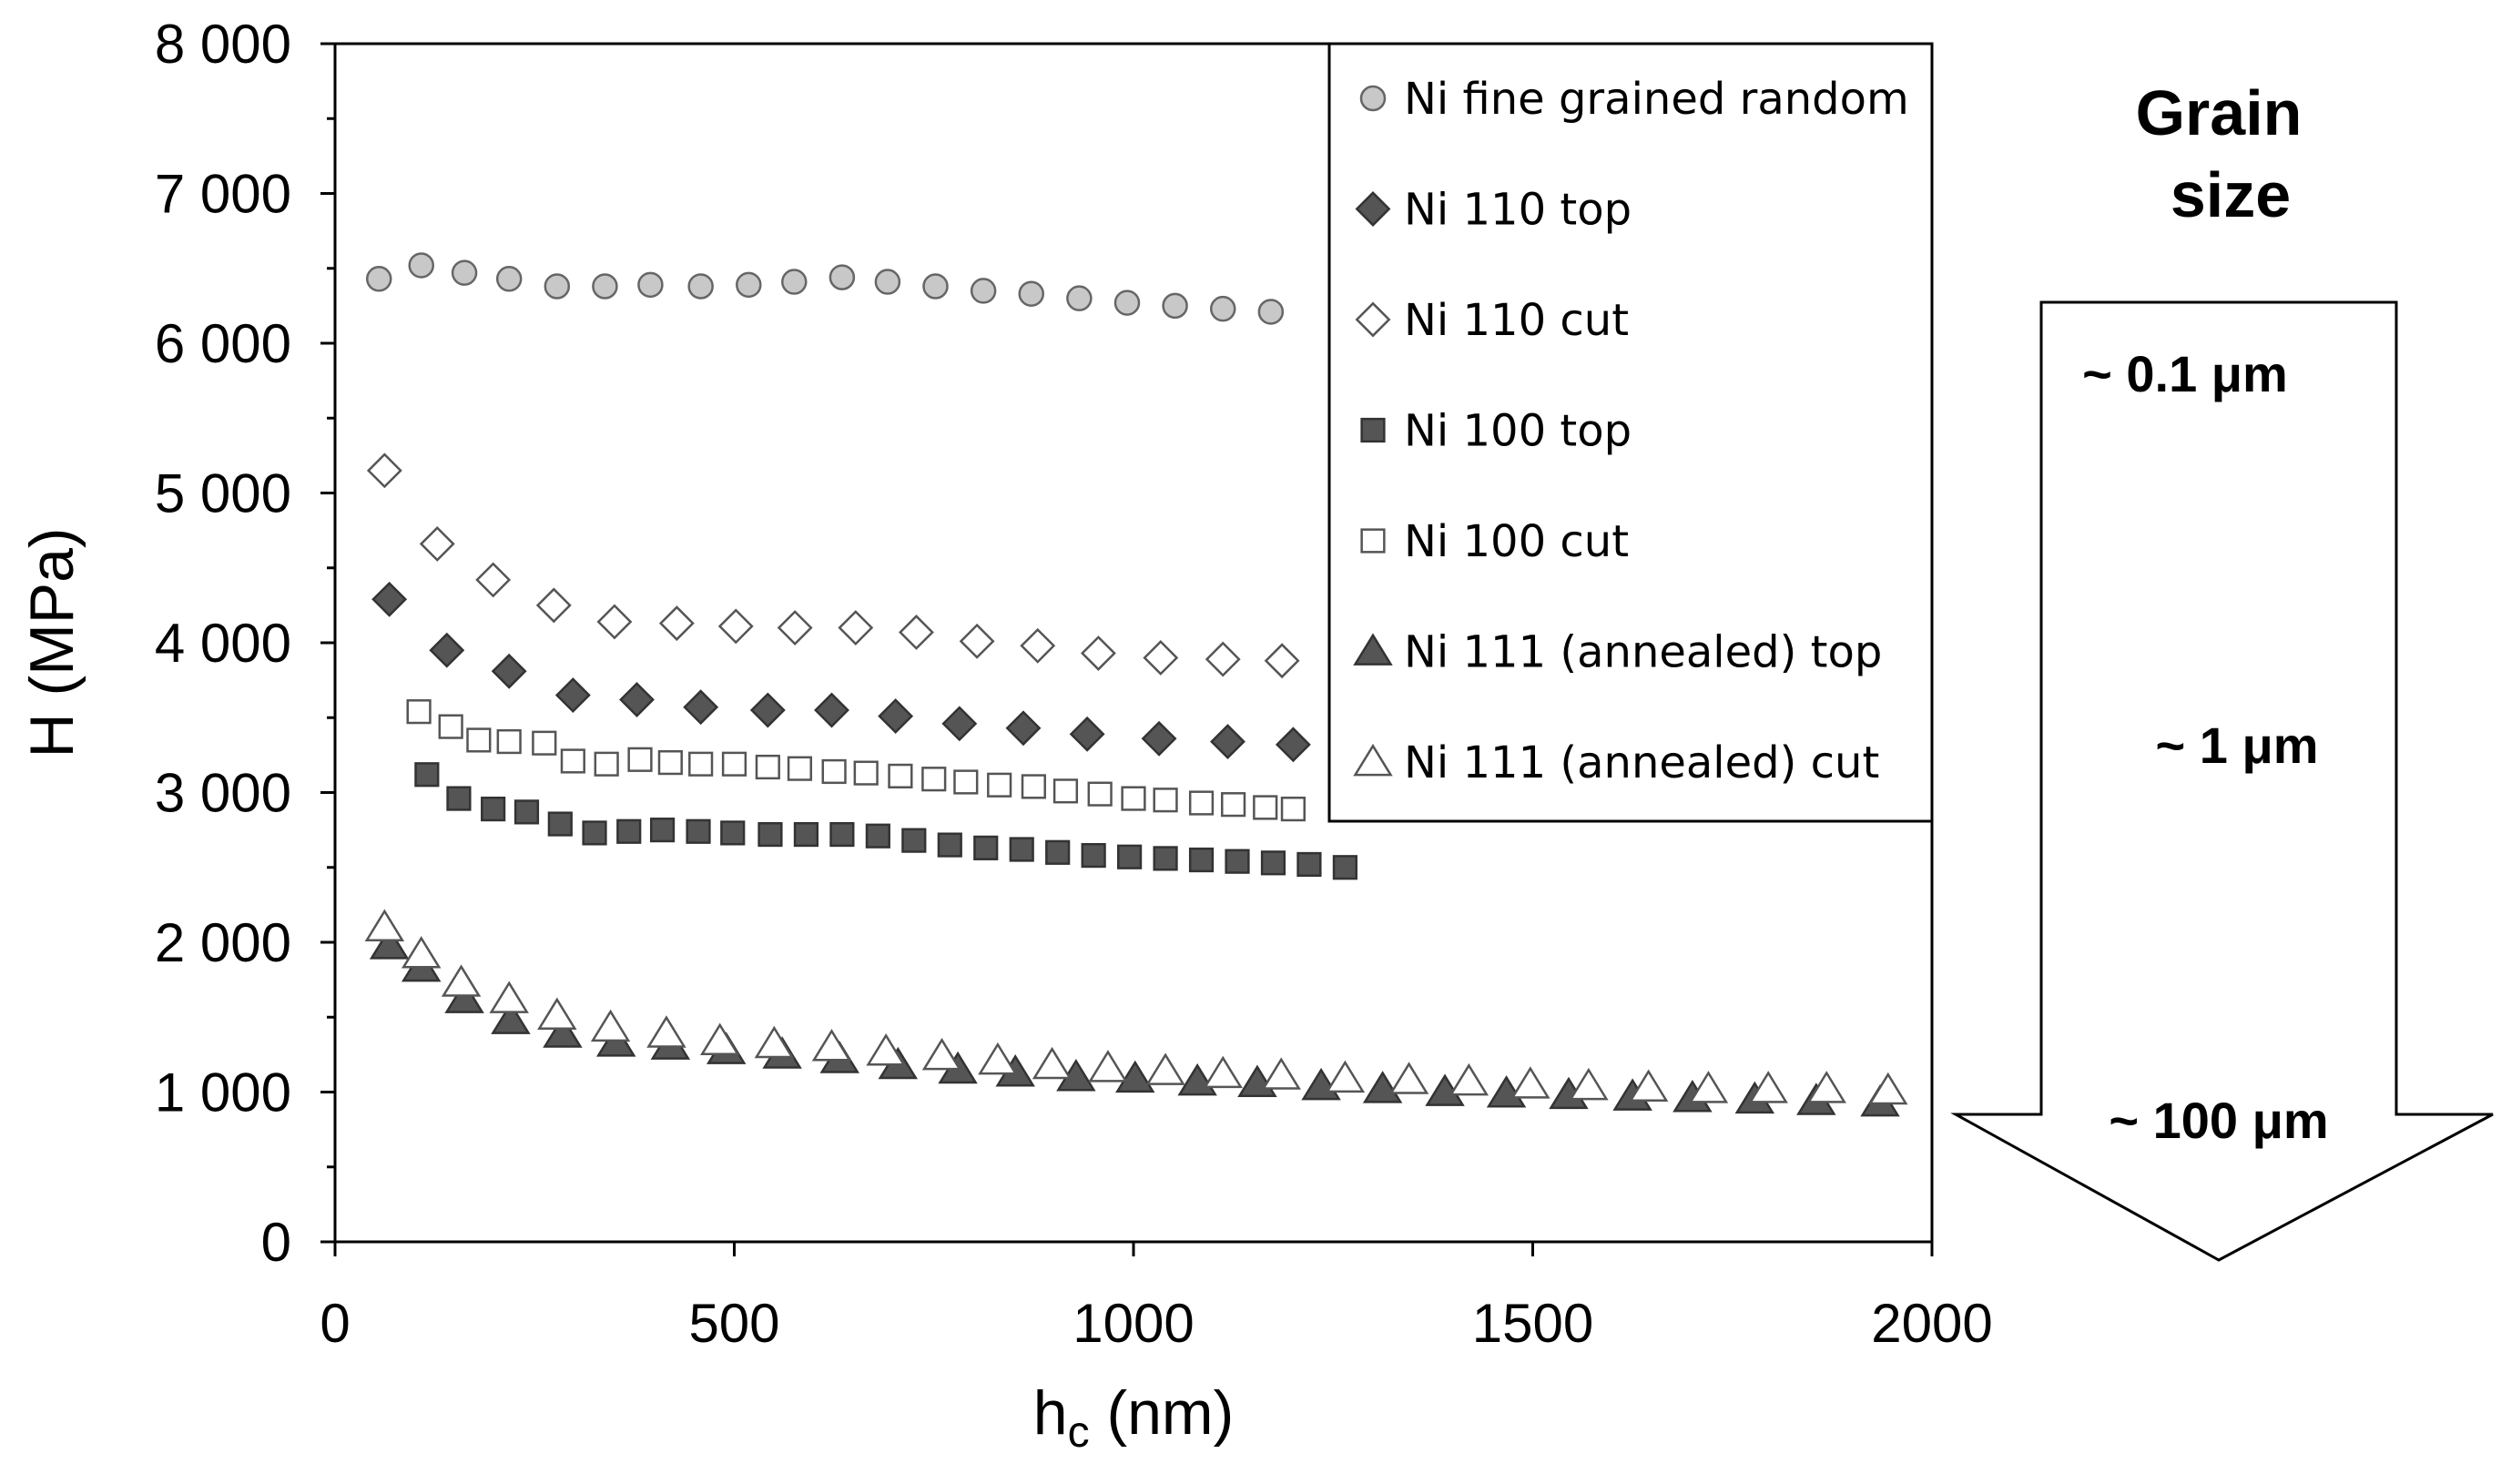 The height and width of the screenshot is (1484, 2501). What do you see at coordinates (856, 760) in the screenshot?
I see `series-ni-100-cut` at bounding box center [856, 760].